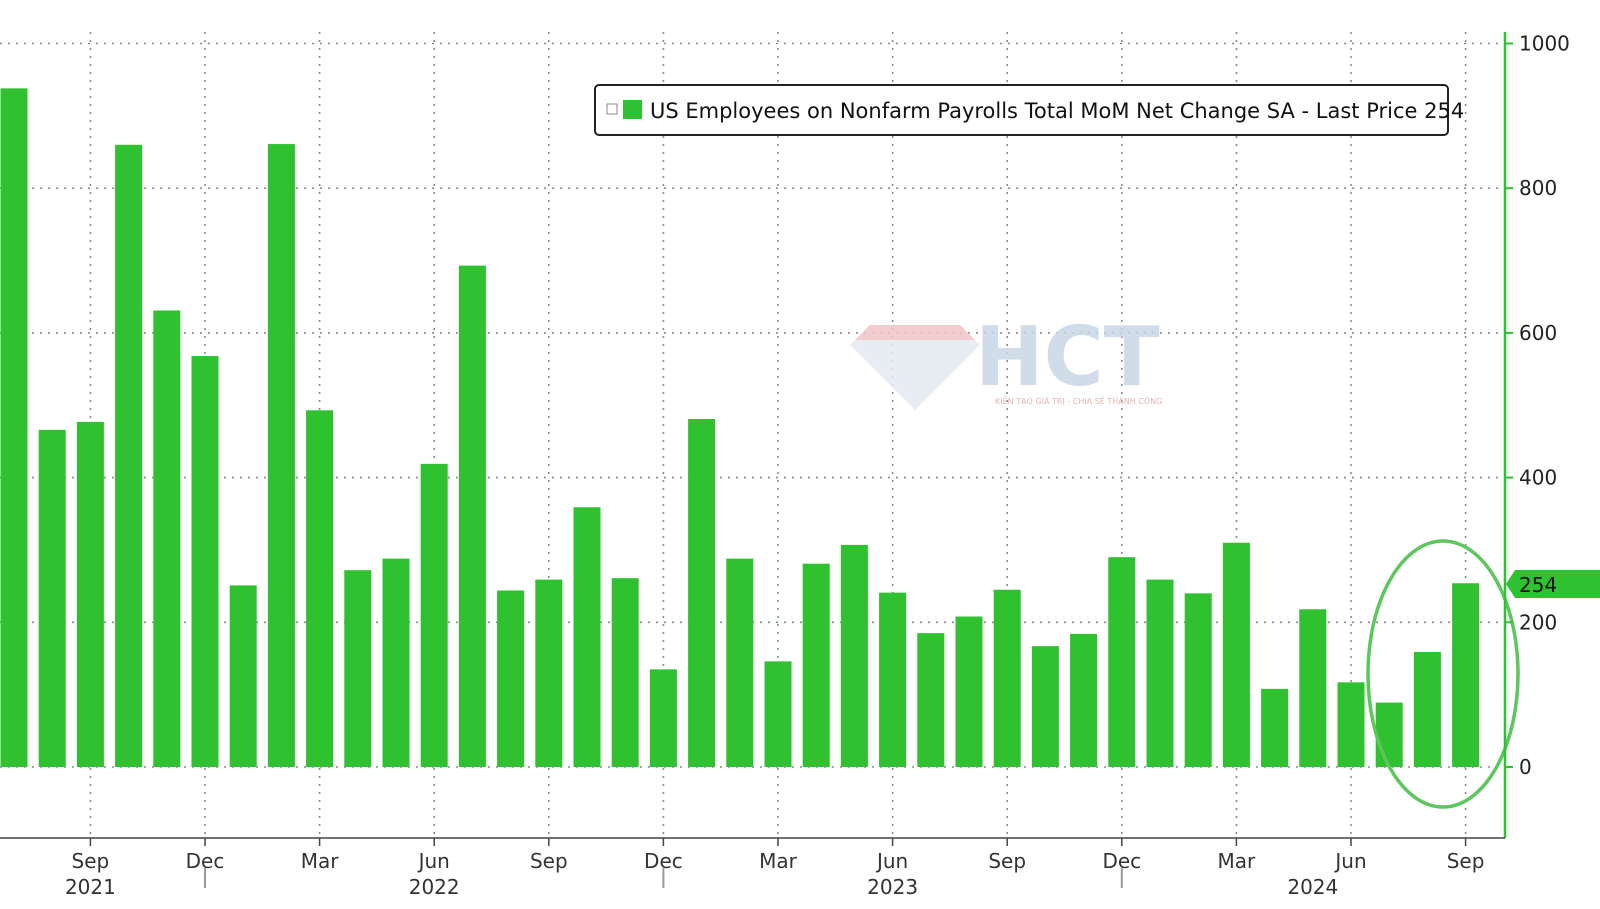  Describe the element at coordinates (1538, 585) in the screenshot. I see `last-price-label: 254` at that location.